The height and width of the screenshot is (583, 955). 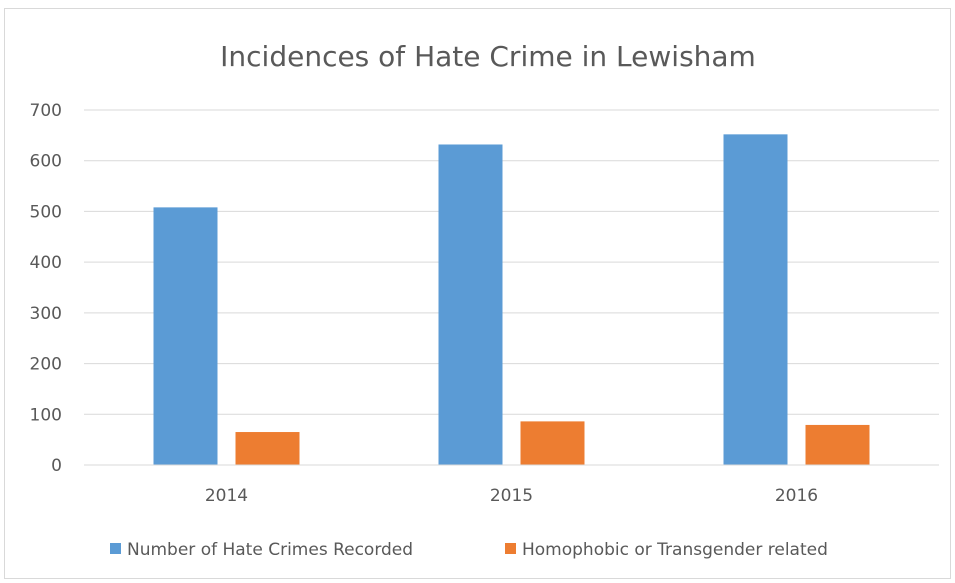 I want to click on legend-swatch-homophobic-transgender, so click(x=510, y=548).